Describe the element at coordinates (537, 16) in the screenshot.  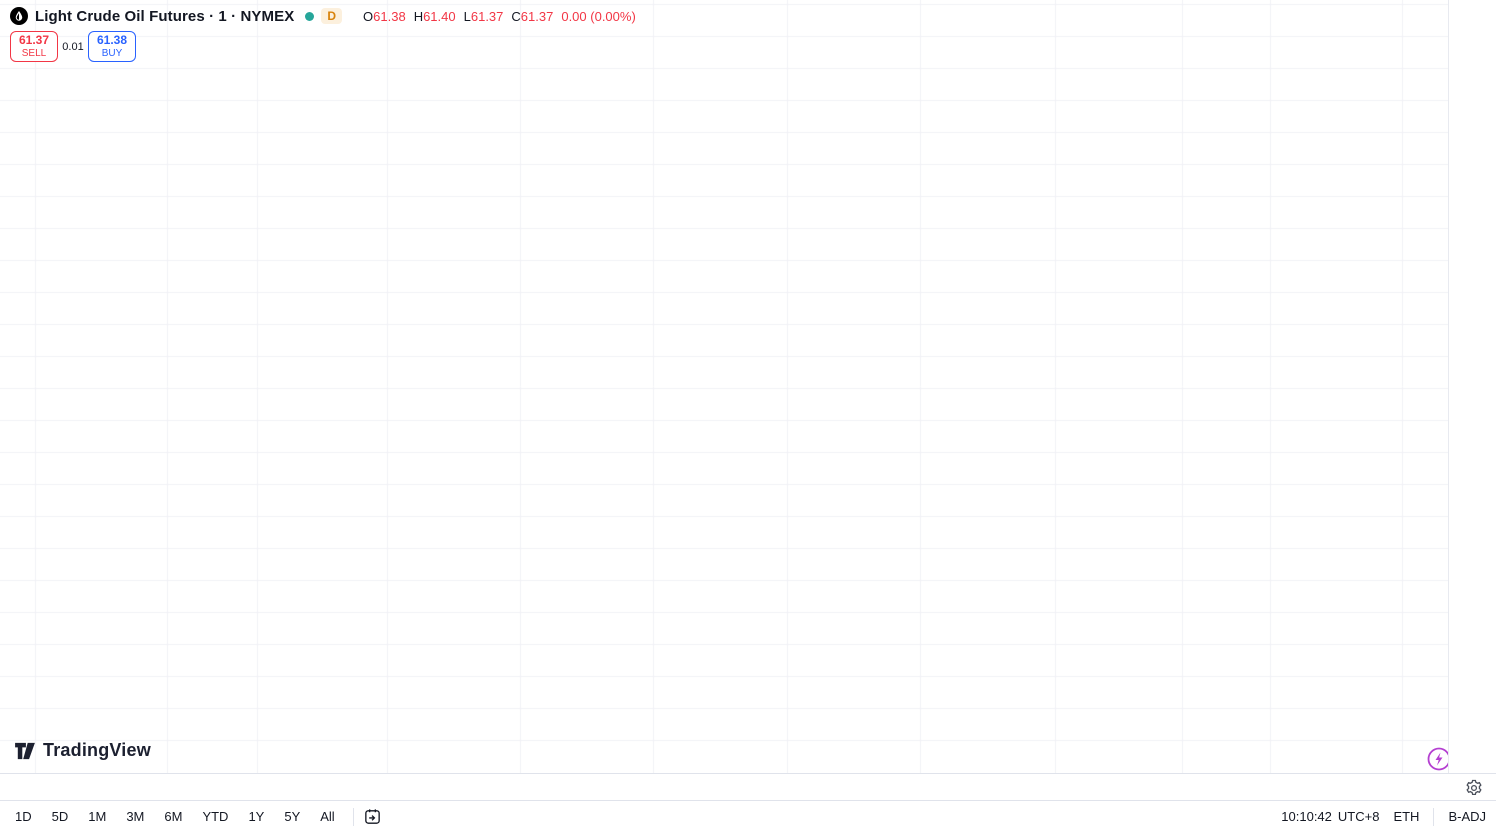
I see `close-value: 61.37` at that location.